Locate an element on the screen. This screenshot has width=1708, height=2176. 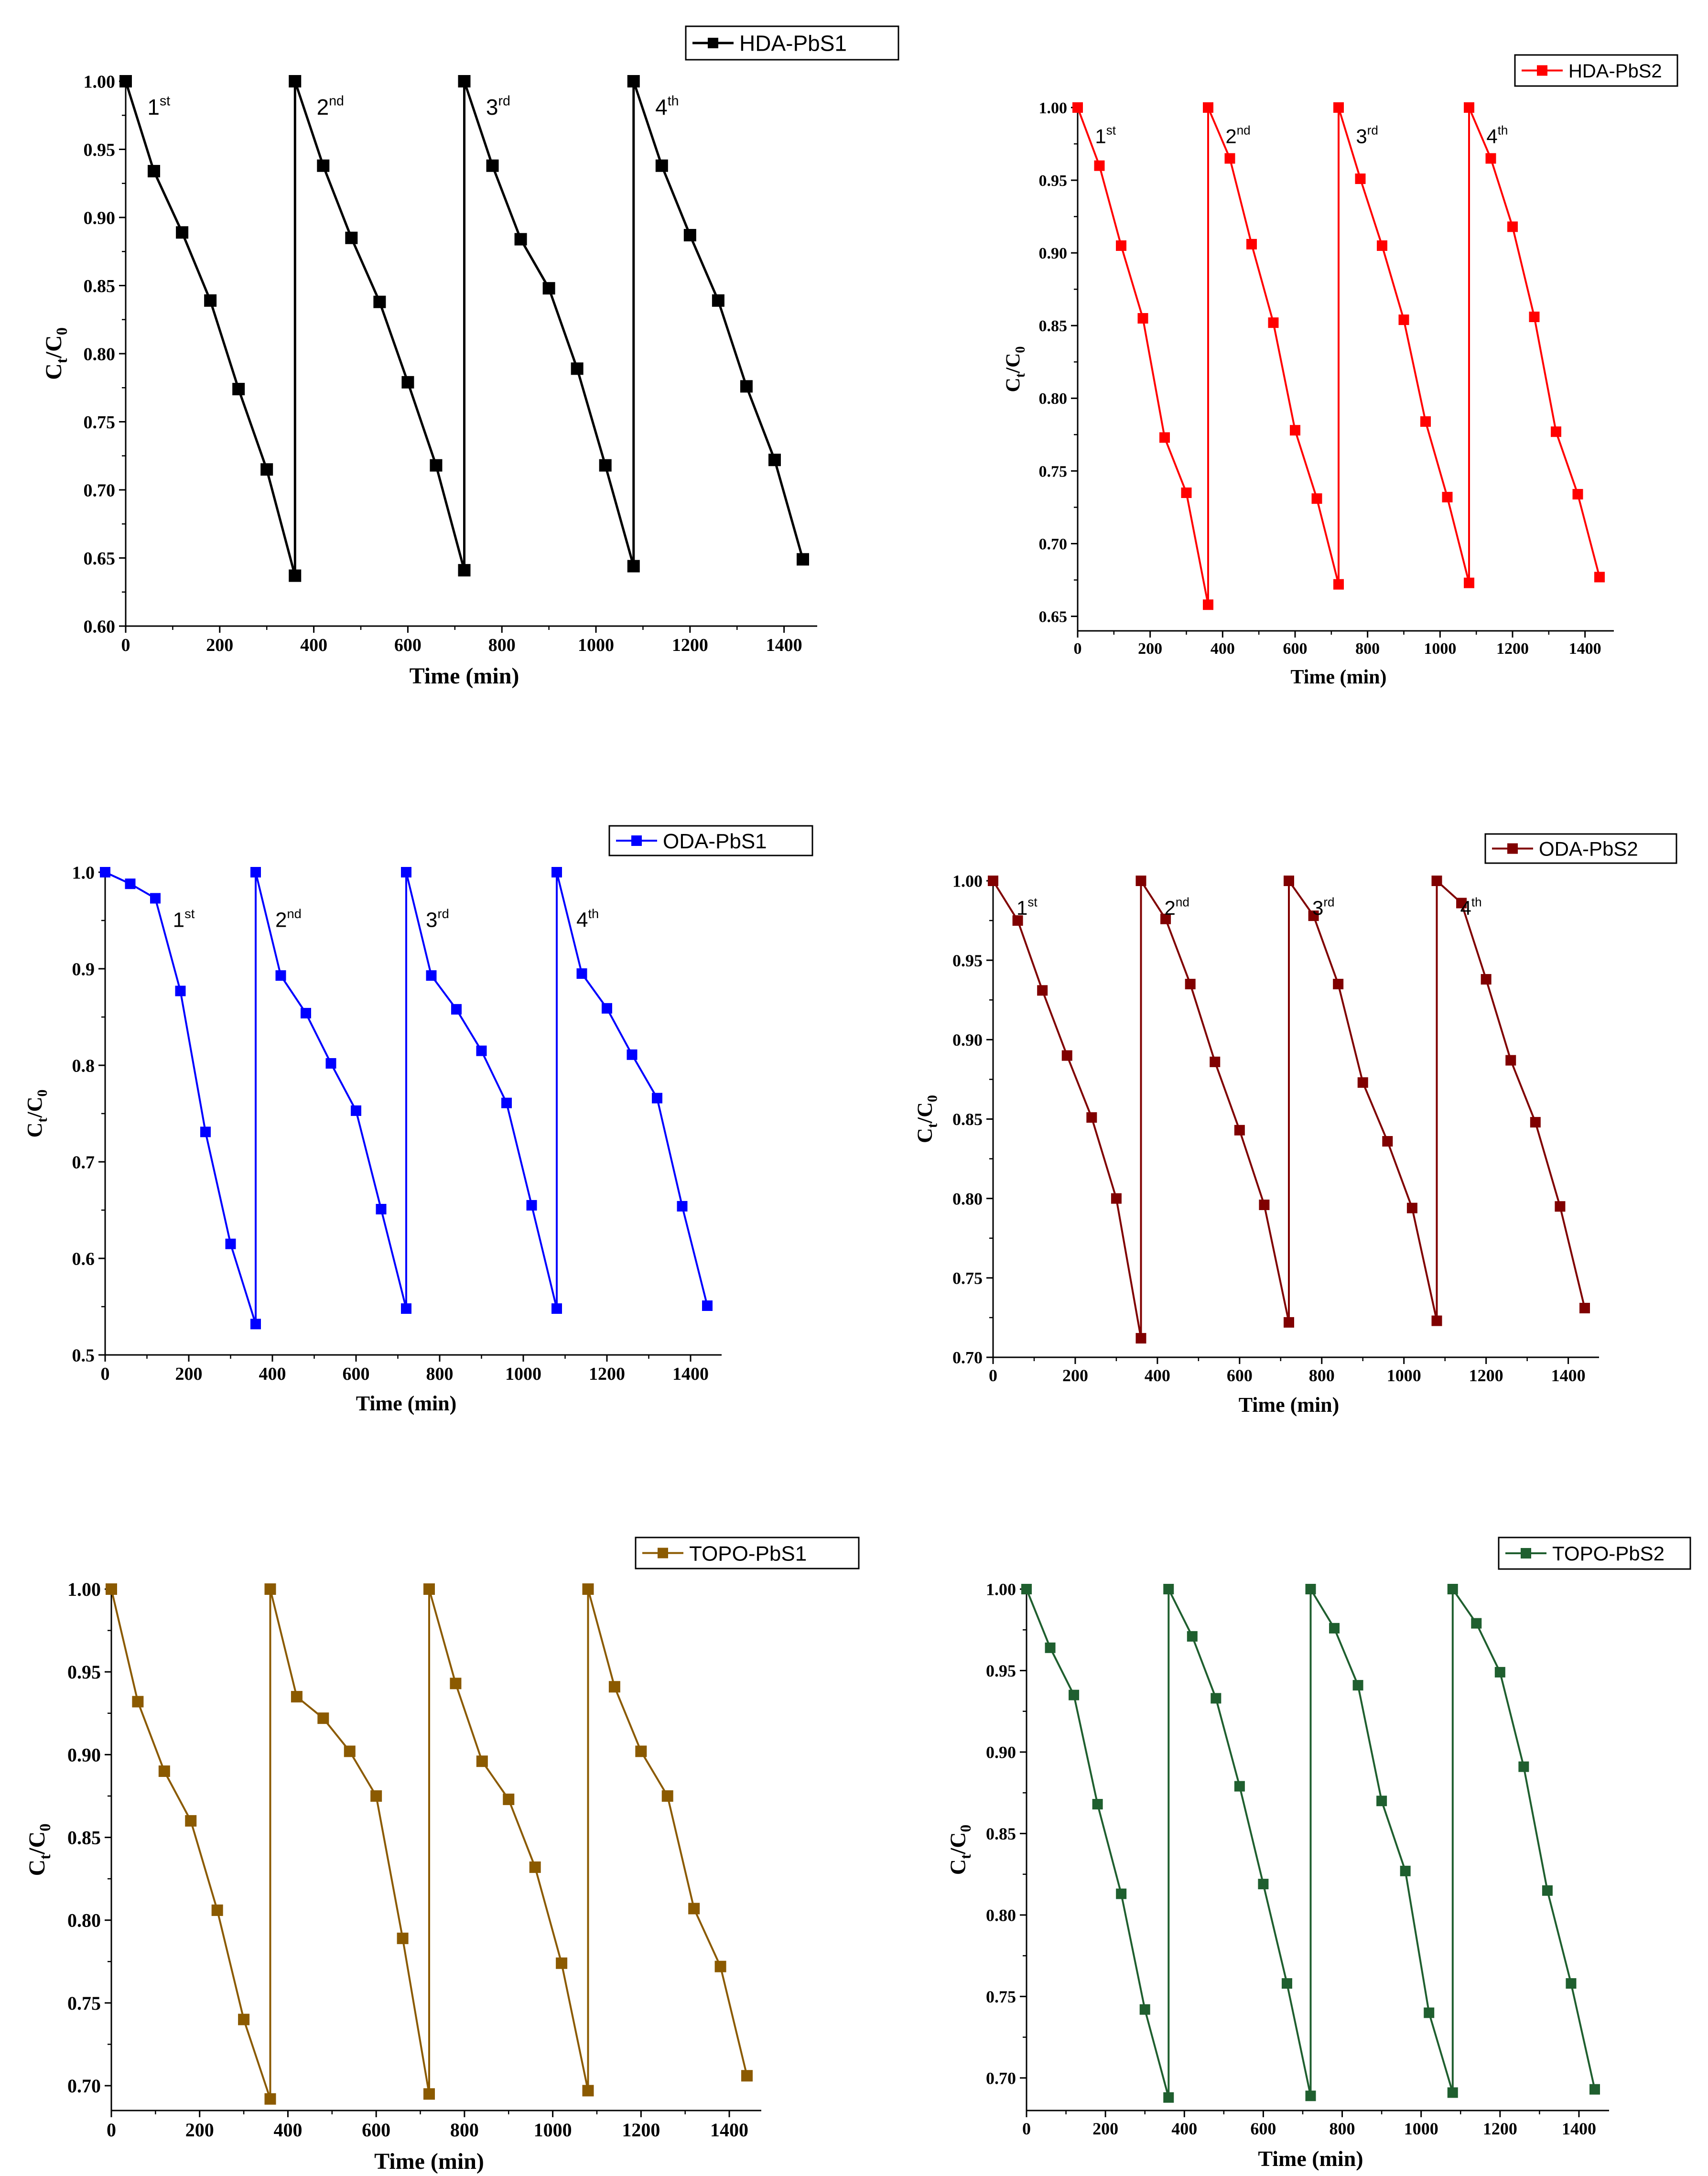
y-tick-label: 1.0 is located at coordinates (83, 873).